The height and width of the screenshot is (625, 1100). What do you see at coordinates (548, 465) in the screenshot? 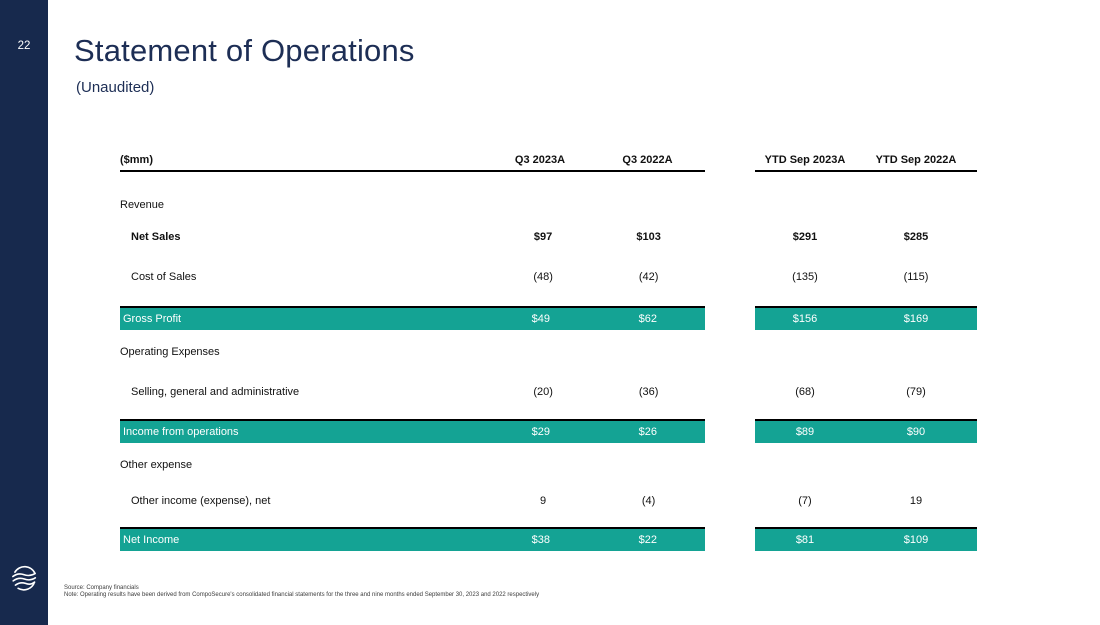
I see `table-row: Other expense` at bounding box center [548, 465].